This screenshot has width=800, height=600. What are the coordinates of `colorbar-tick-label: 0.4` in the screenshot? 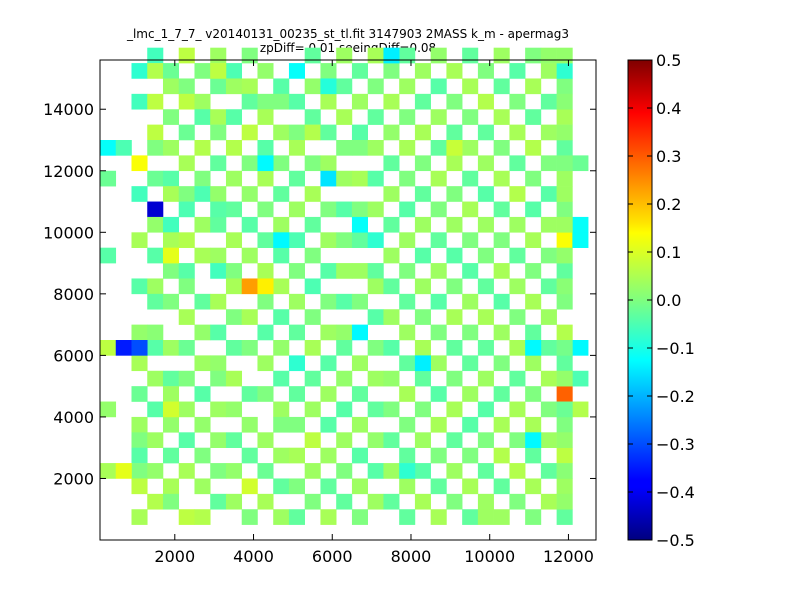 It's located at (668, 108).